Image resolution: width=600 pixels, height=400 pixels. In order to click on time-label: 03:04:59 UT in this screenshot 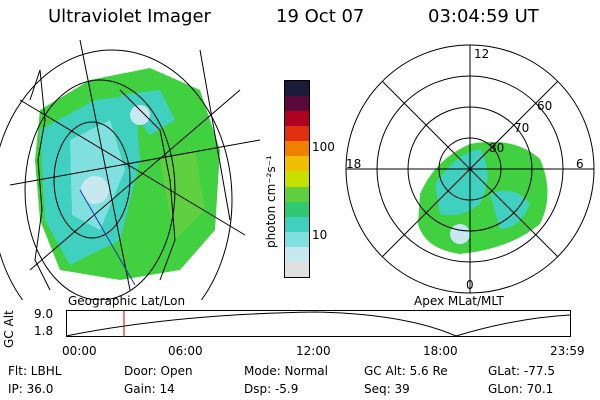, I will do `click(483, 16)`.